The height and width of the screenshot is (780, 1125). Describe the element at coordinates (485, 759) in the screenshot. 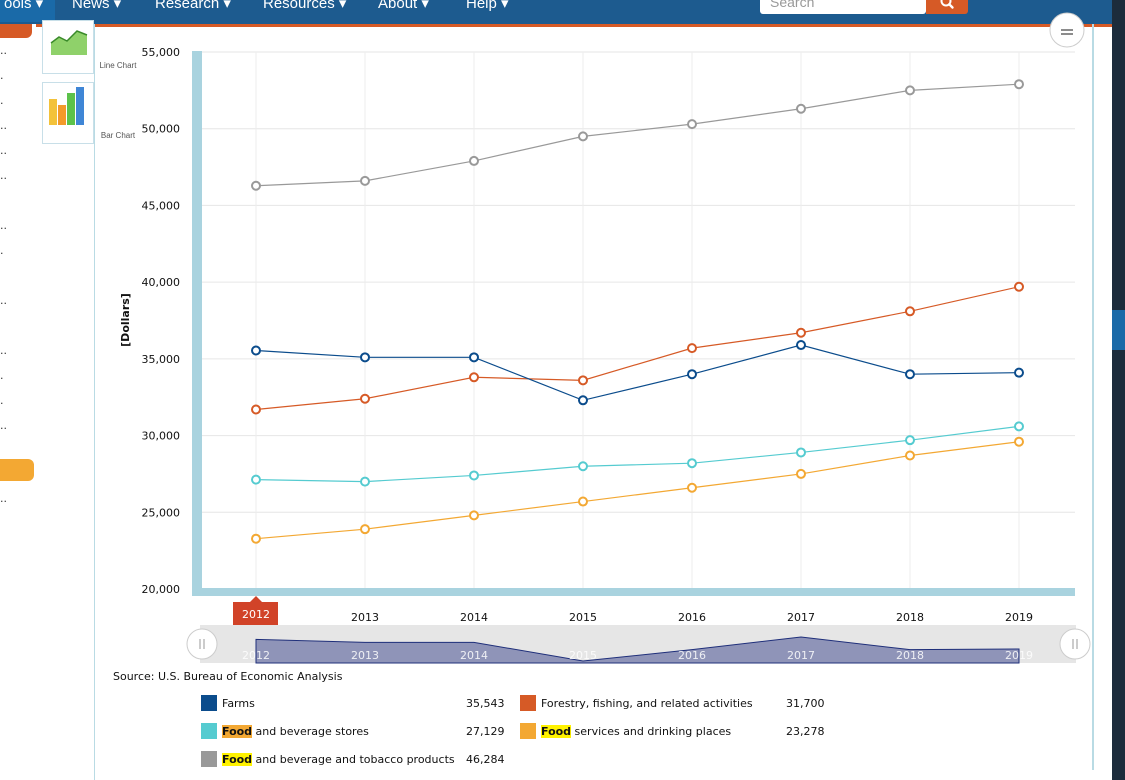

I see `legend-value: 46,284` at that location.